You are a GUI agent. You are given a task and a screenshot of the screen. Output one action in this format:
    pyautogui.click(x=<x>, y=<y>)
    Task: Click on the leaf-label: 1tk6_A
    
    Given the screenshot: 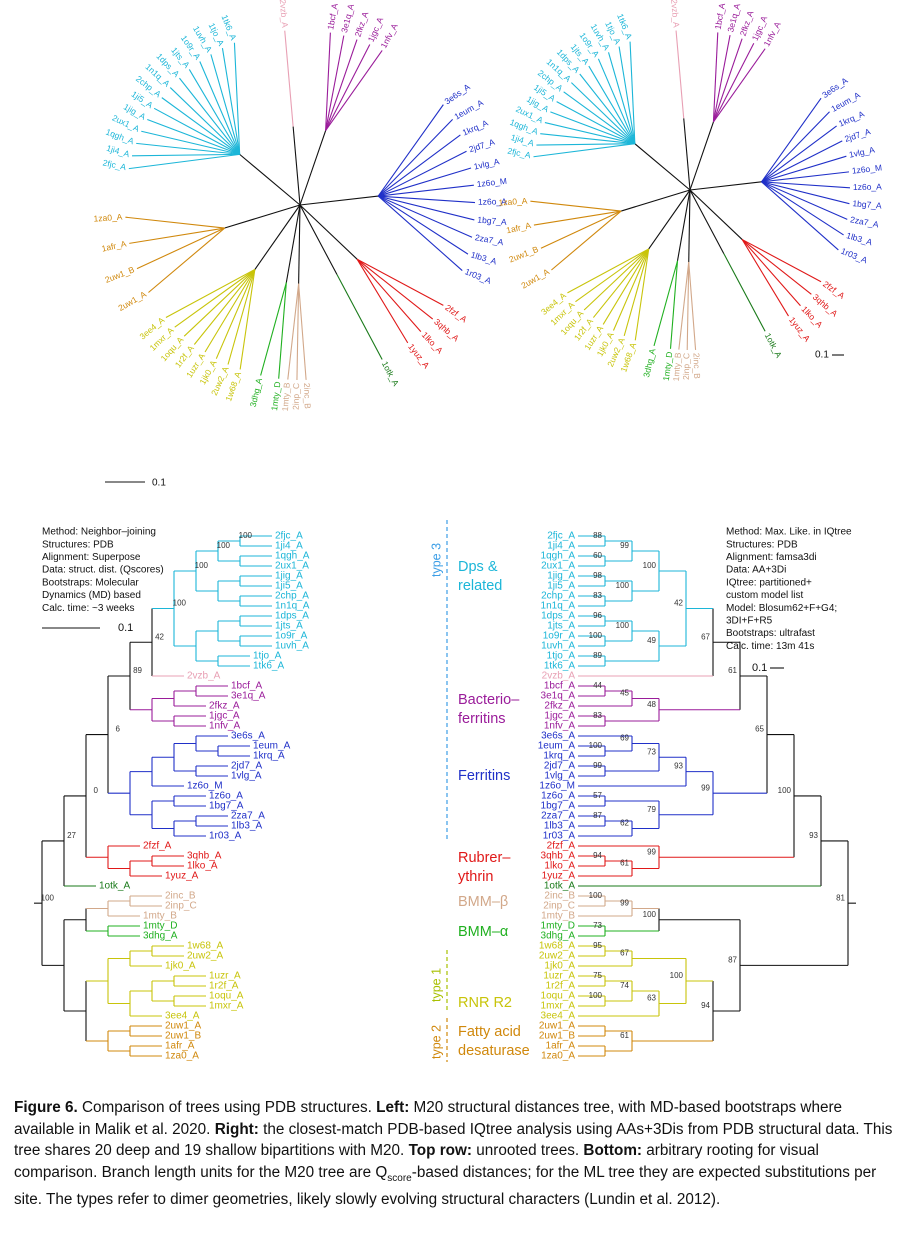 What is the action you would take?
    pyautogui.click(x=559, y=666)
    